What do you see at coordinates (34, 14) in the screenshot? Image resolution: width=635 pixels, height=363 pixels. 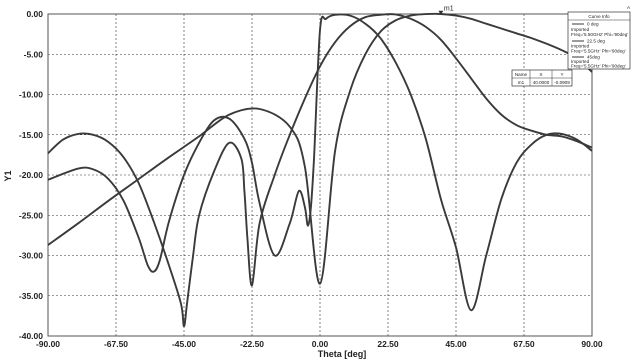 I see `y-tick-label: 0.00` at bounding box center [34, 14].